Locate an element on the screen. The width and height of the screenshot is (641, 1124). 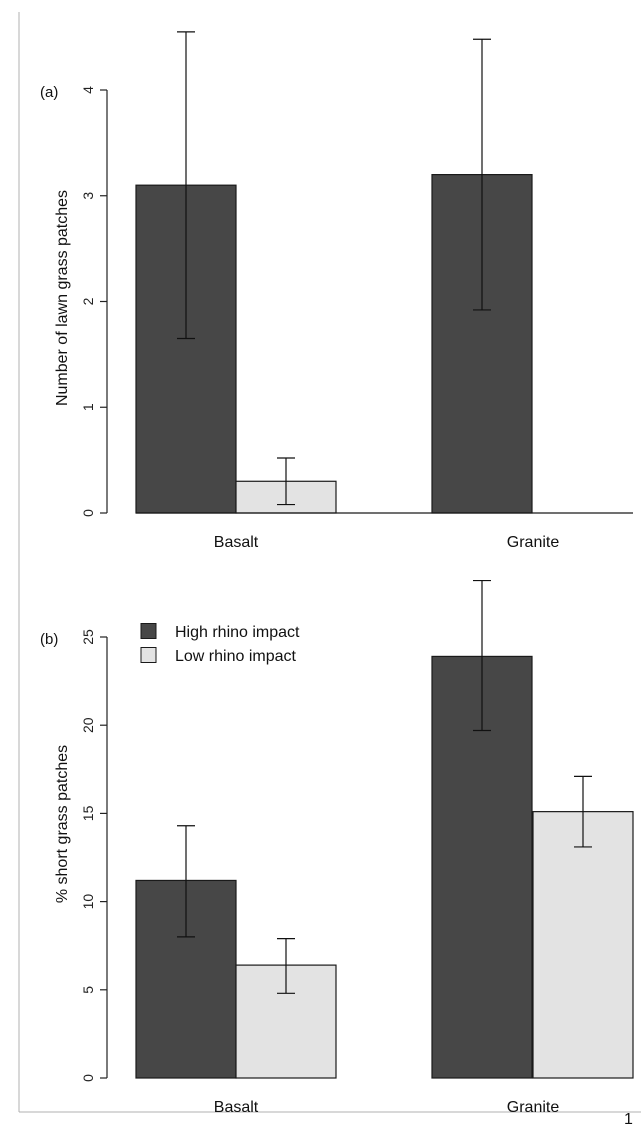
y-axis-title: % short grass patches is located at coordinates (62, 824).